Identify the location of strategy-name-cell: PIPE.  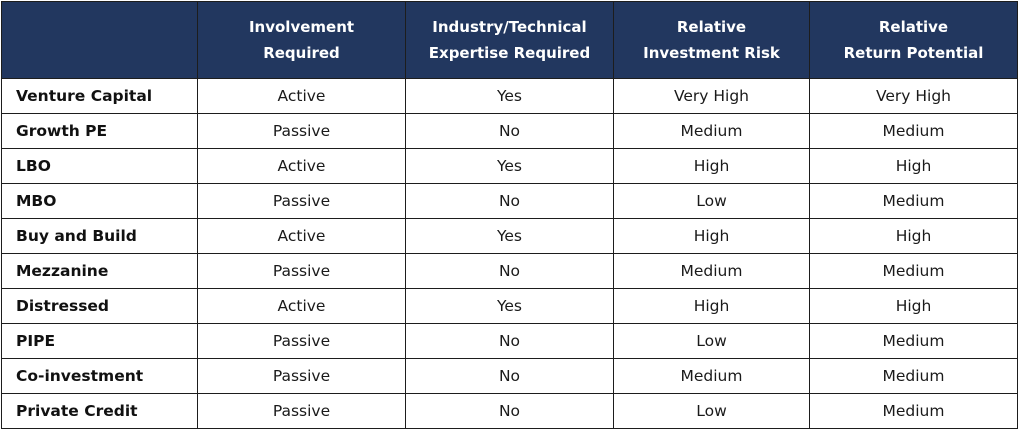
(99, 341).